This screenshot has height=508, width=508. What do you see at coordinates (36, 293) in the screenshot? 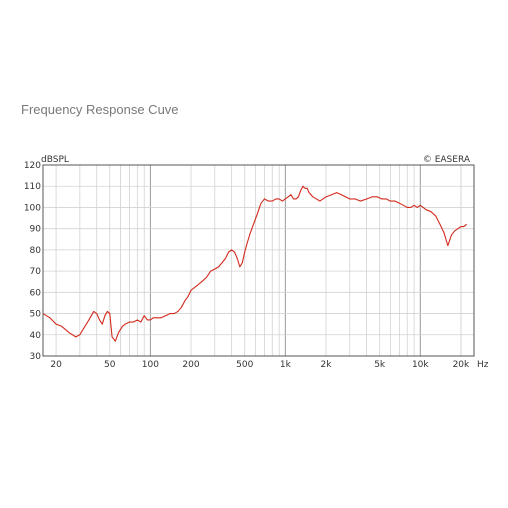
I see `y-tick-label: 60` at bounding box center [36, 293].